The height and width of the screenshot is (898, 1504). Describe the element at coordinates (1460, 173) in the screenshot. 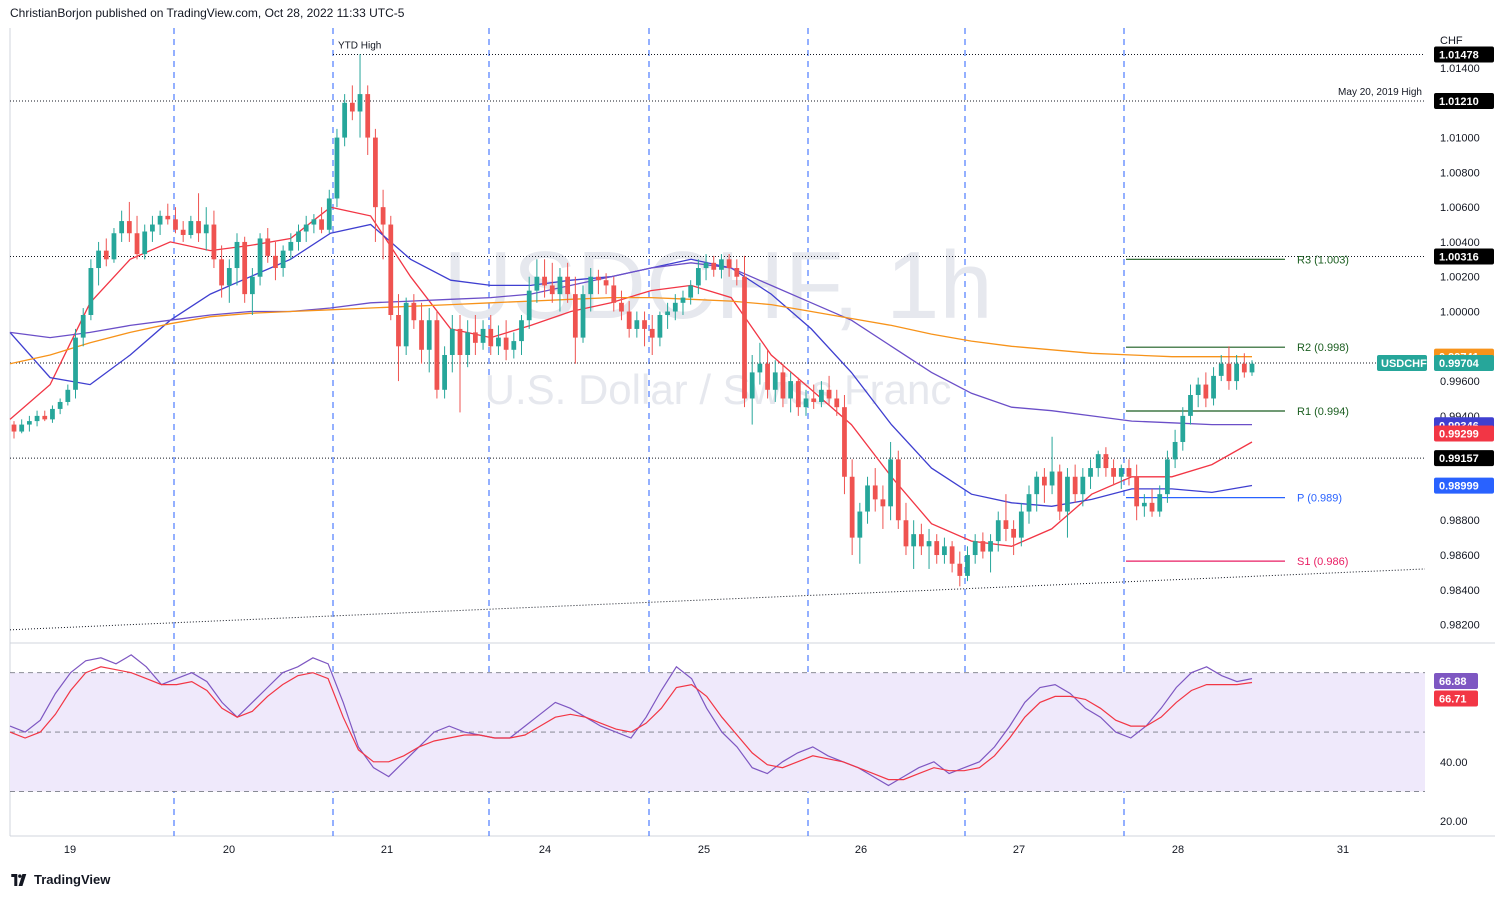

I see `price-tick-label: 1.00800` at that location.